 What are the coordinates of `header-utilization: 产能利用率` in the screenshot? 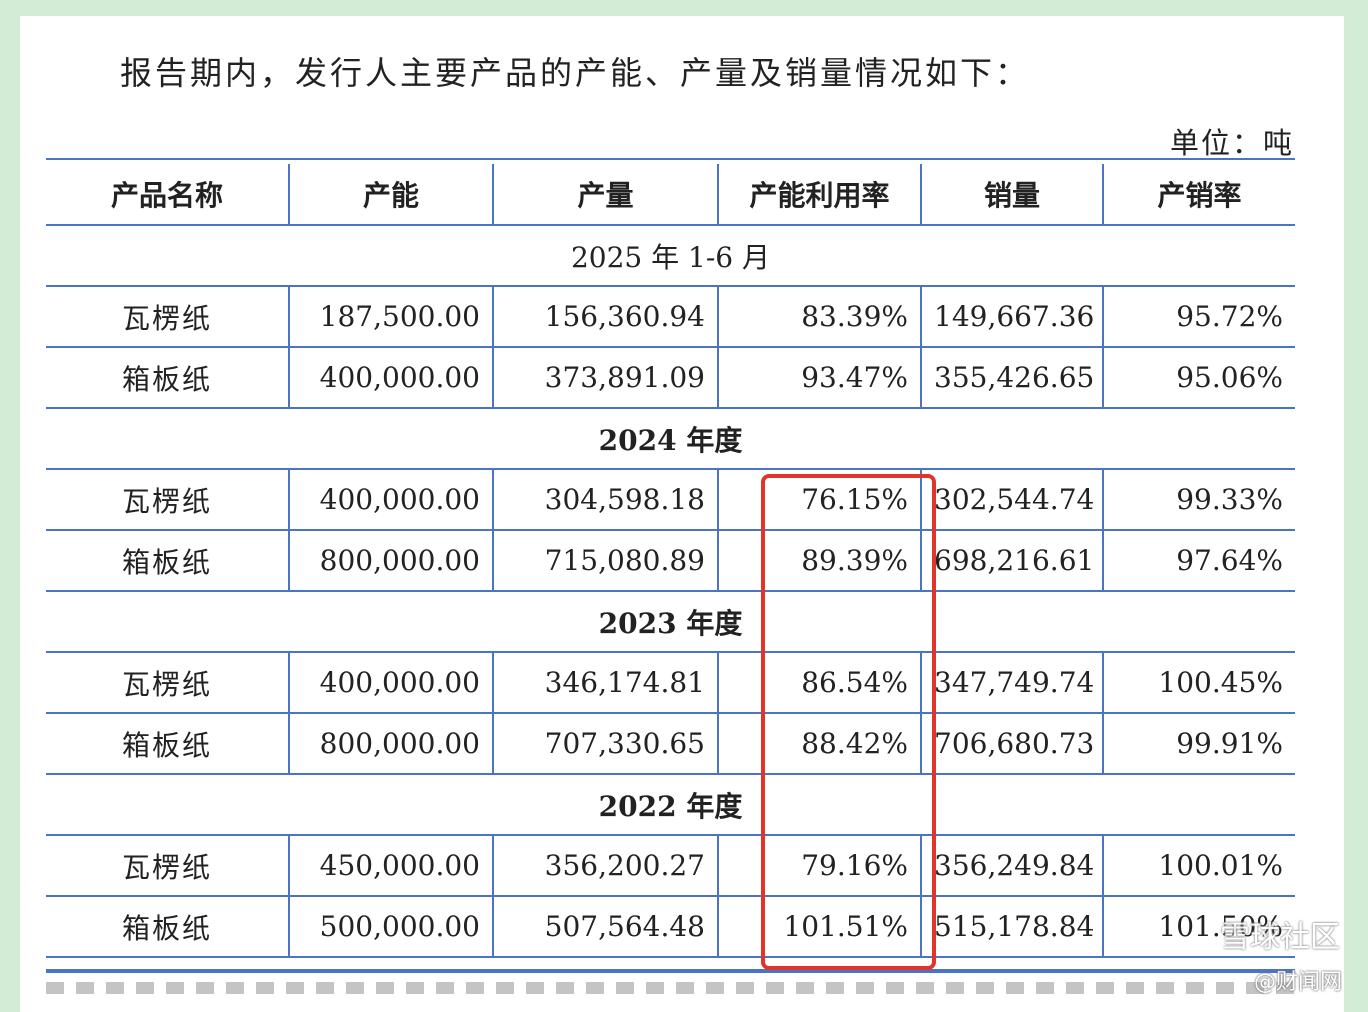 It's located at (819, 195).